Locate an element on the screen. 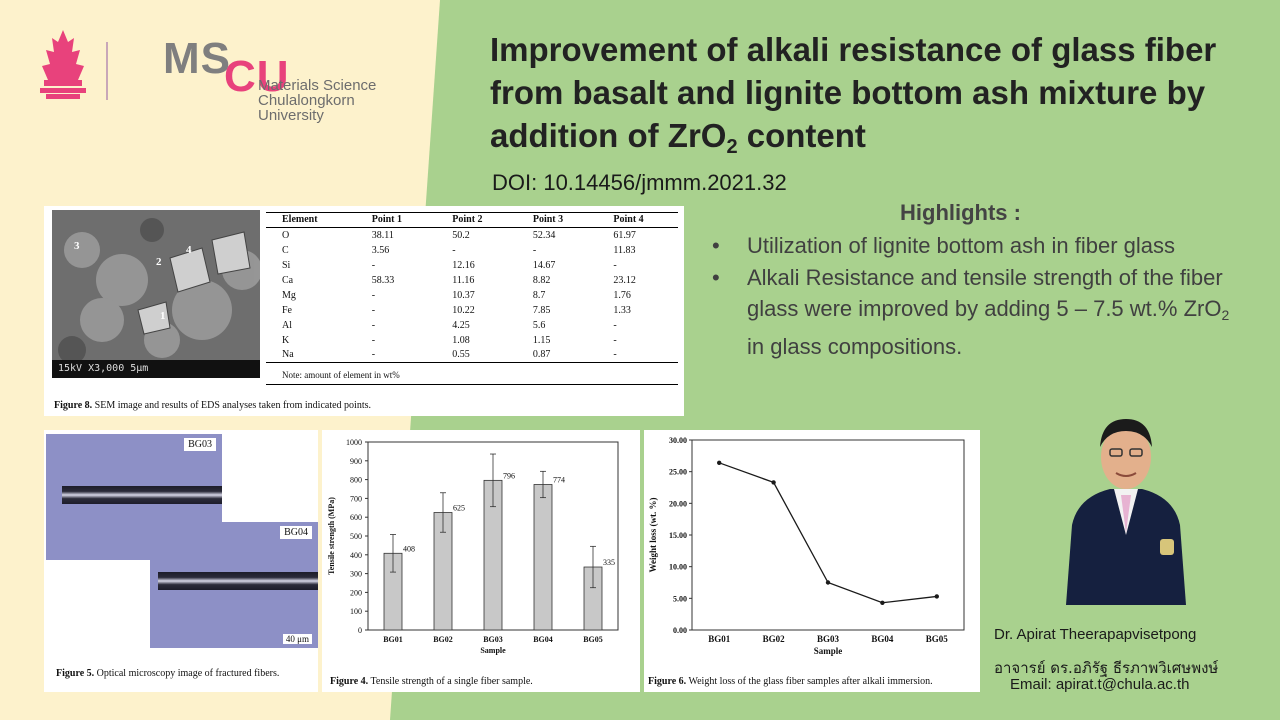 Image resolution: width=1280 pixels, height=720 pixels. table-cell: 0.55 is located at coordinates (476, 355).